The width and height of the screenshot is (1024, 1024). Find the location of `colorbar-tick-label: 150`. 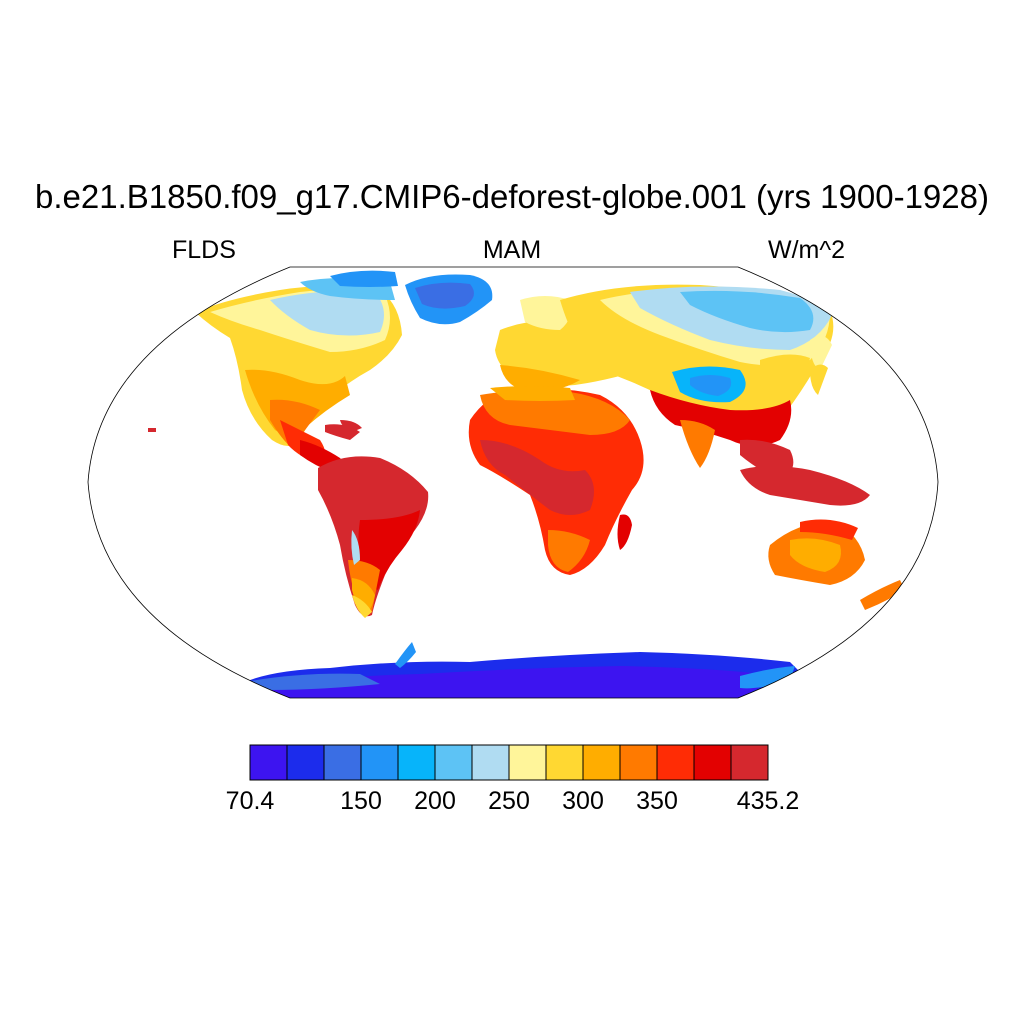

colorbar-tick-label: 150 is located at coordinates (361, 801).